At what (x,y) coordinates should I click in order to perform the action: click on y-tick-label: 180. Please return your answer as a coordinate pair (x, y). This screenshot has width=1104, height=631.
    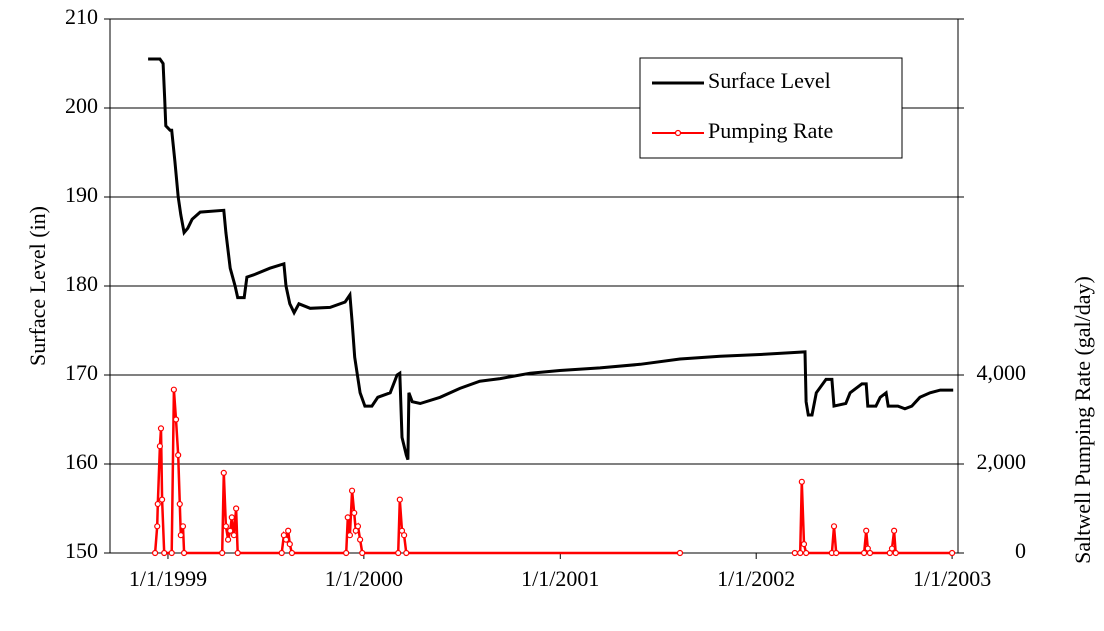
    Looking at the image, I should click on (81, 283).